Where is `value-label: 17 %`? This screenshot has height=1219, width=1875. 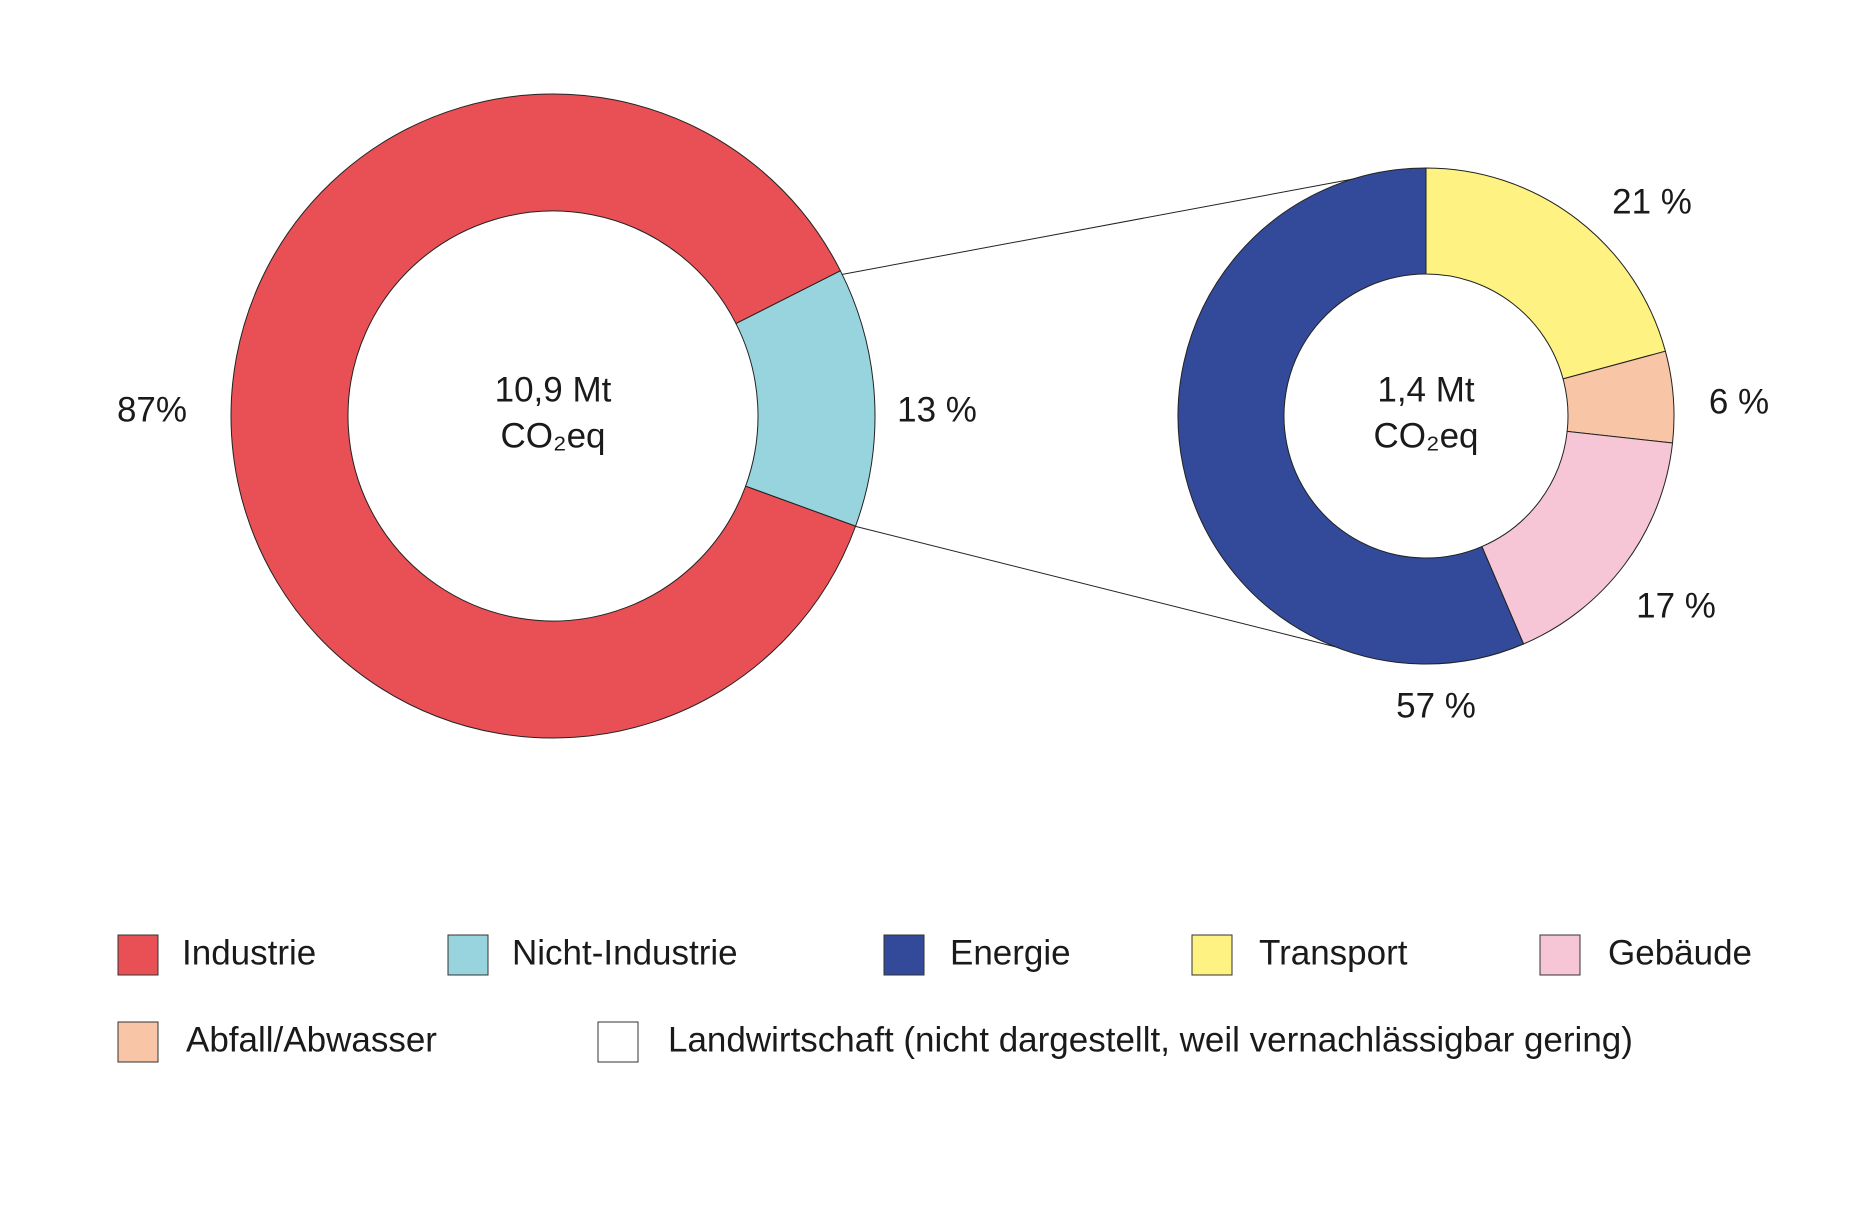 value-label: 17 % is located at coordinates (1676, 605).